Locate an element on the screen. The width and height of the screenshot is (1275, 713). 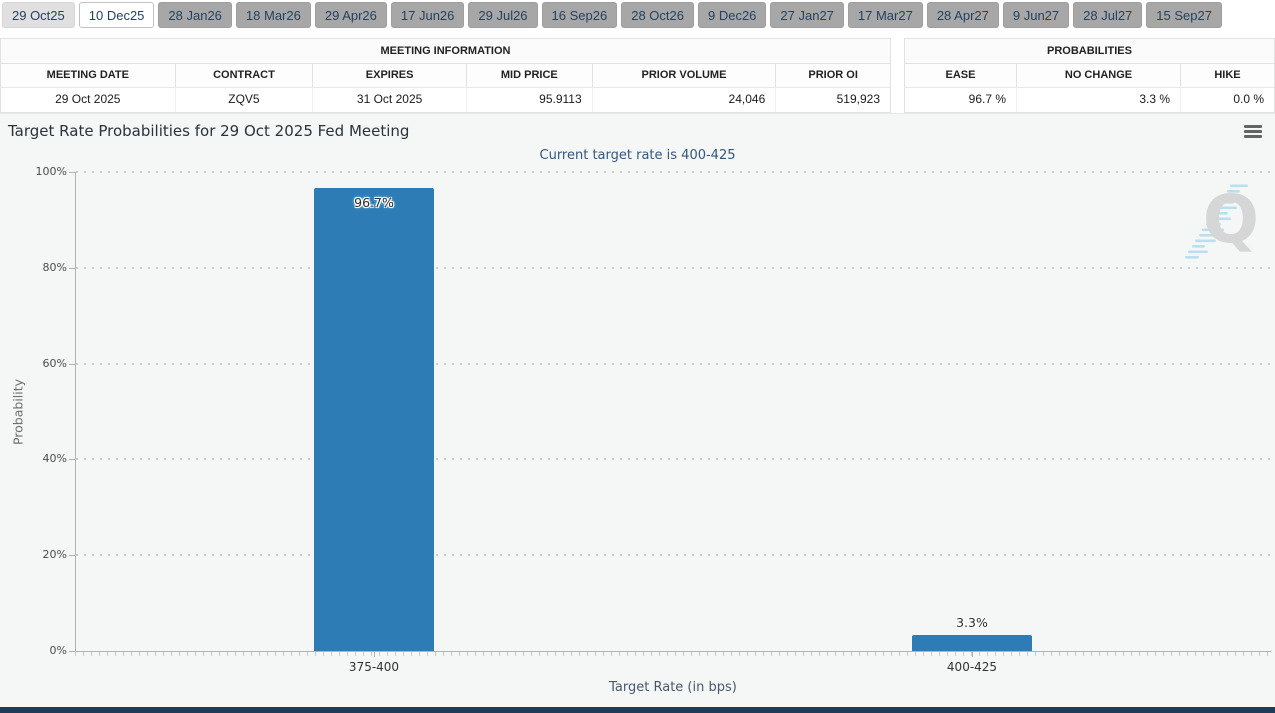
tab-17-jun26: 17 Jun26 is located at coordinates (427, 15).